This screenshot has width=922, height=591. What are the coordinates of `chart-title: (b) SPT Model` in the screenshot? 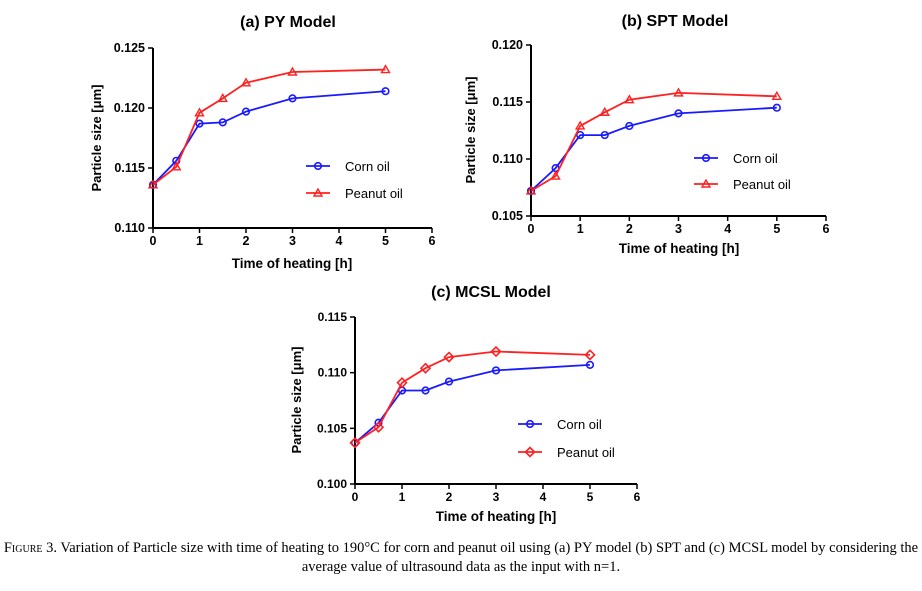 It's located at (675, 21).